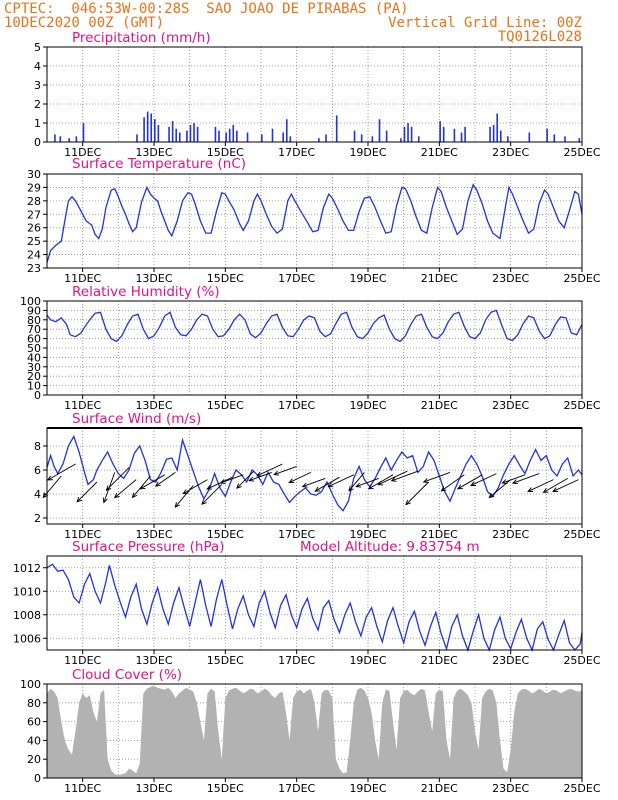 This screenshot has height=800, width=618. Describe the element at coordinates (34, 759) in the screenshot. I see `ytick-label: 20` at that location.